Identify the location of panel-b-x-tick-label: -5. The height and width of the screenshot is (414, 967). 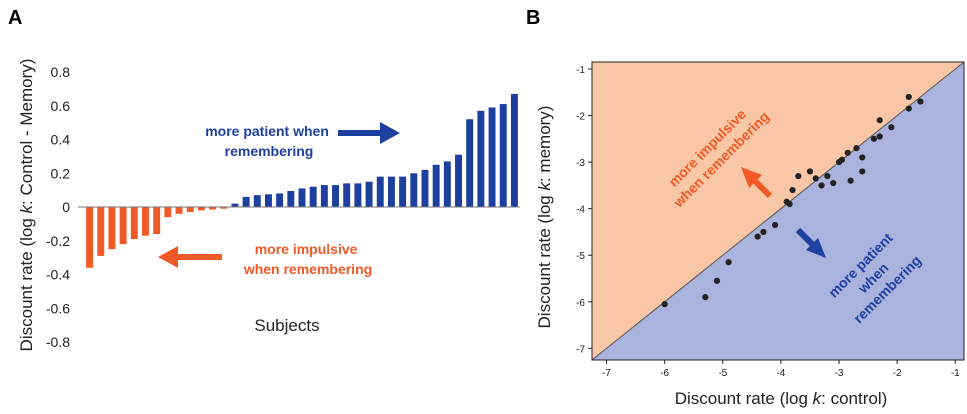
(722, 373).